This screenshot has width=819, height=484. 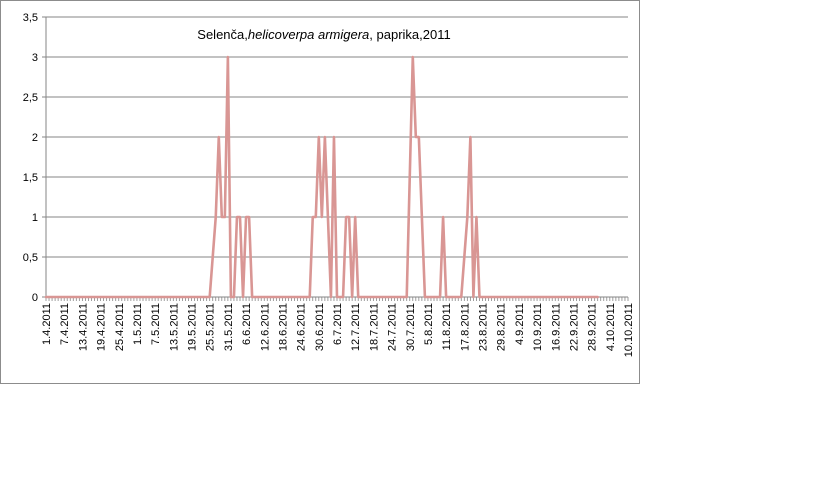 I want to click on x-tick-label: 25.5.2011, so click(x=211, y=327).